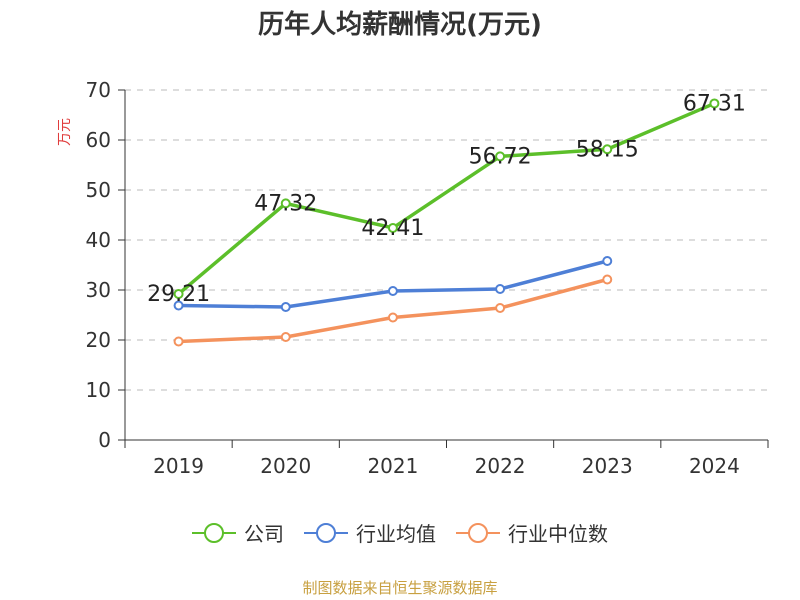  I want to click on data-label: 58.15, so click(607, 149).